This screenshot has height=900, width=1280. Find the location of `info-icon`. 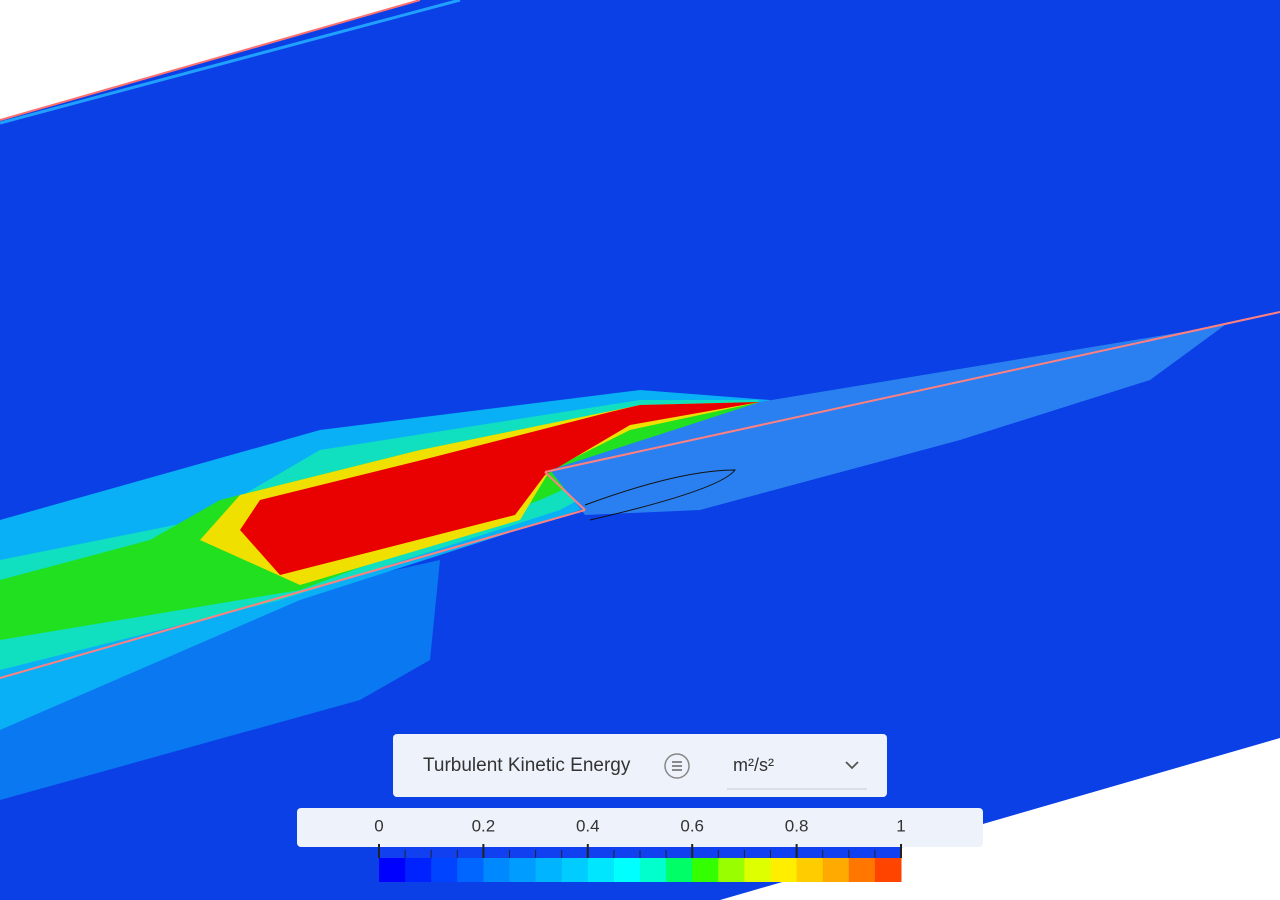

info-icon is located at coordinates (677, 766).